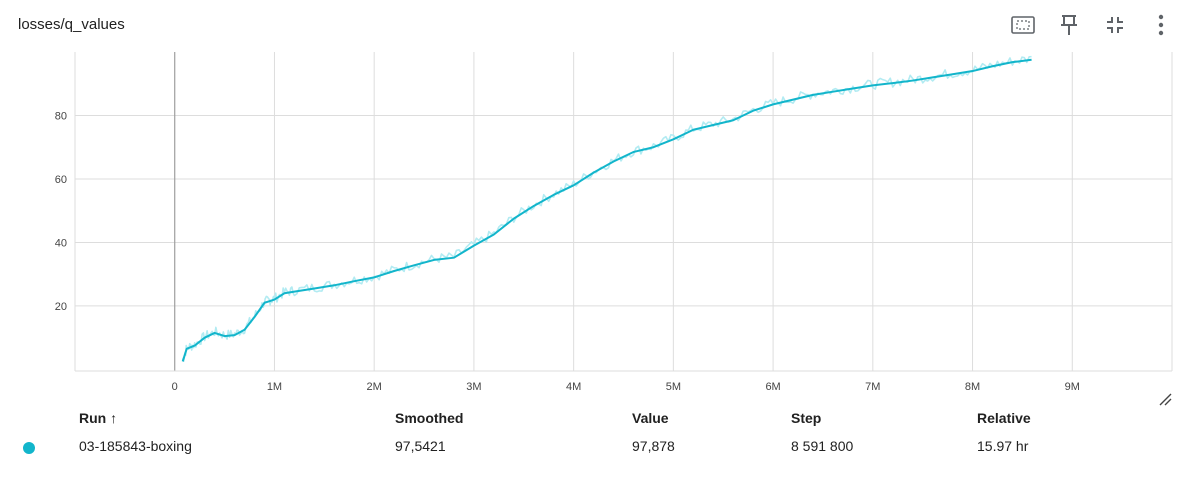  I want to click on resize-handle-icon, so click(1165, 399).